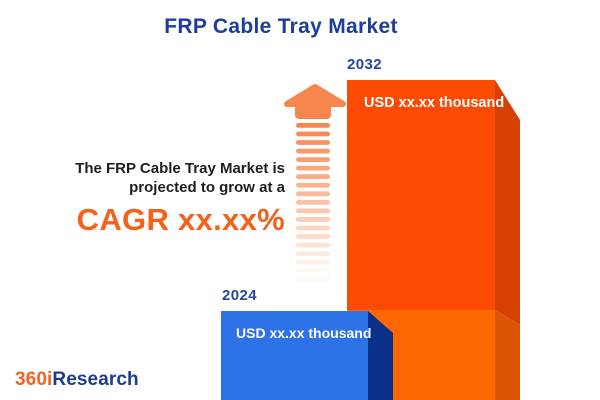  What do you see at coordinates (281, 26) in the screenshot?
I see `page-title: FRP Cable Tray Market` at bounding box center [281, 26].